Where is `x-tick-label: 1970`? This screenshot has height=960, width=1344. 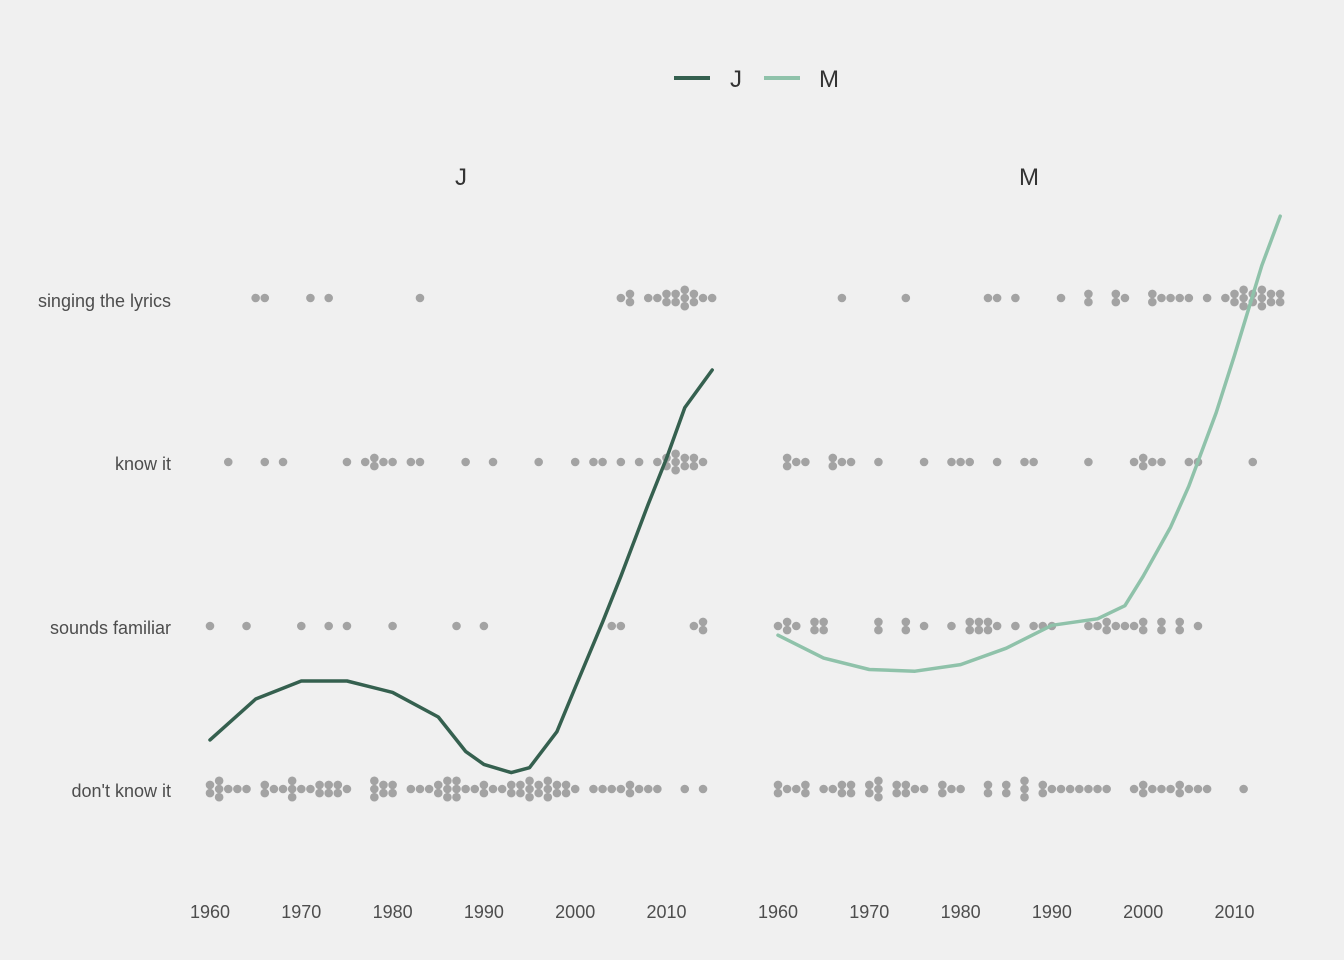
x-tick-label: 1970 is located at coordinates (869, 912).